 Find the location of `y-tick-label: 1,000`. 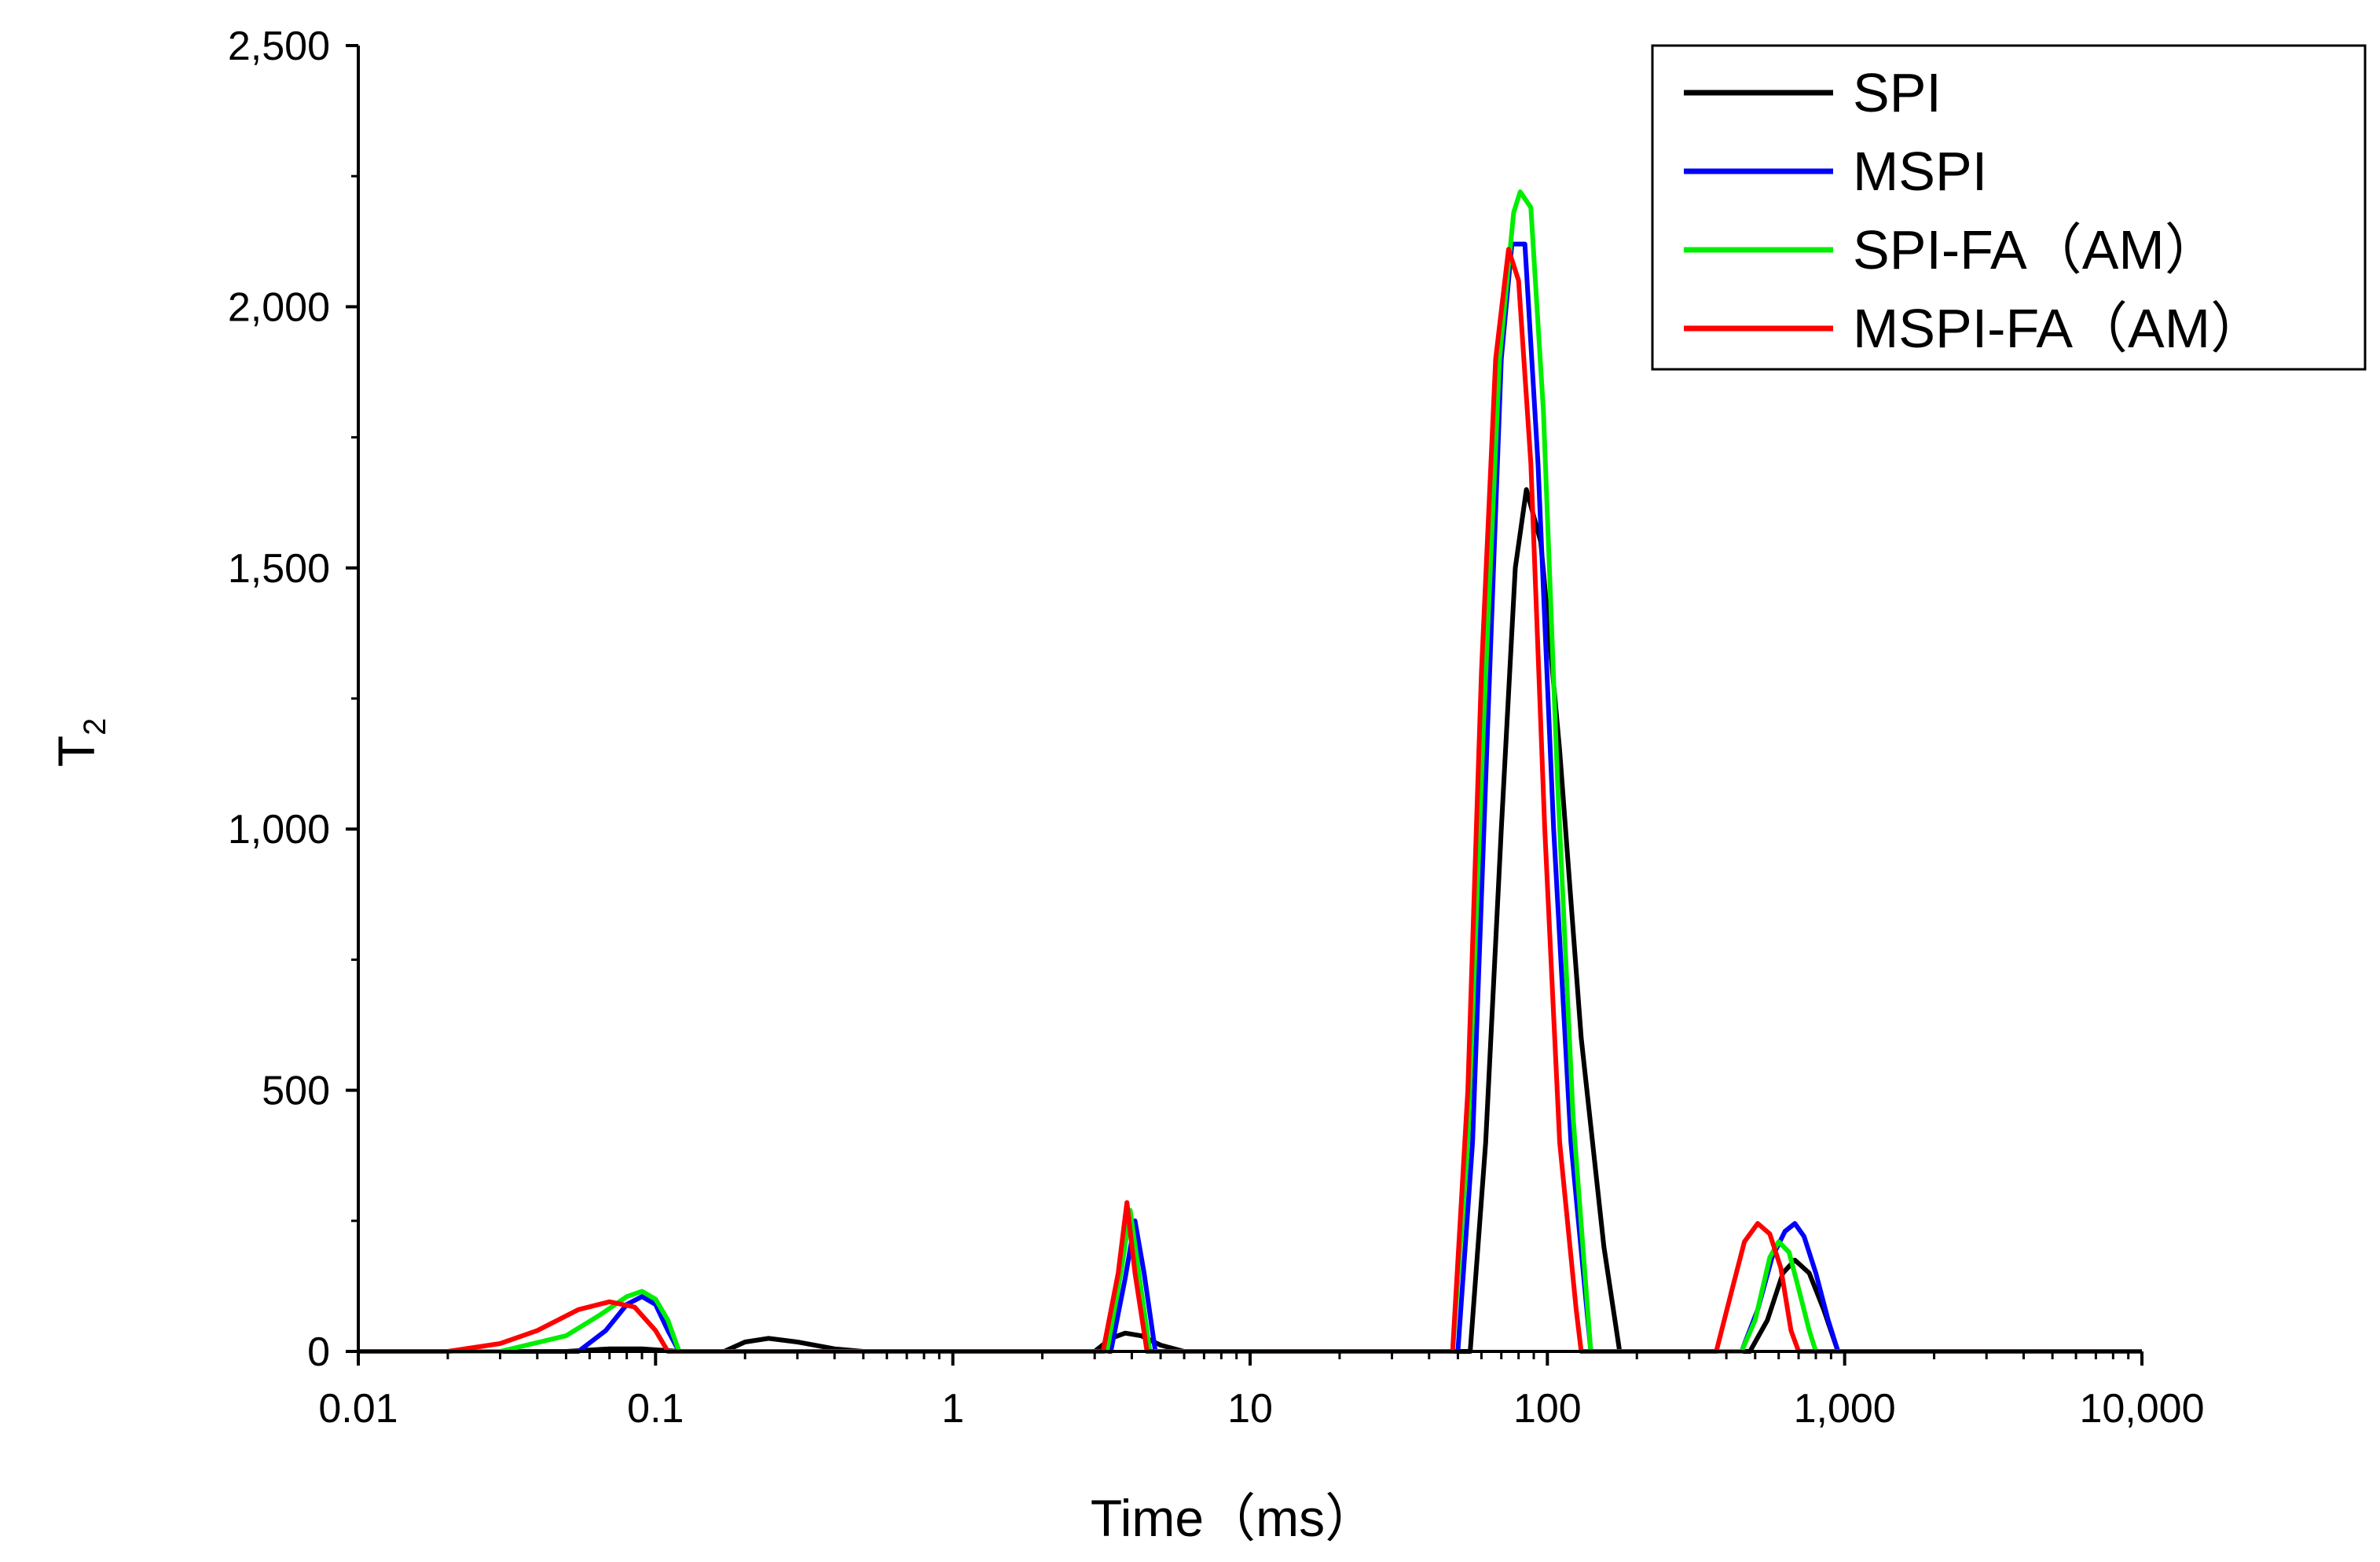

y-tick-label: 1,000 is located at coordinates (279, 829).